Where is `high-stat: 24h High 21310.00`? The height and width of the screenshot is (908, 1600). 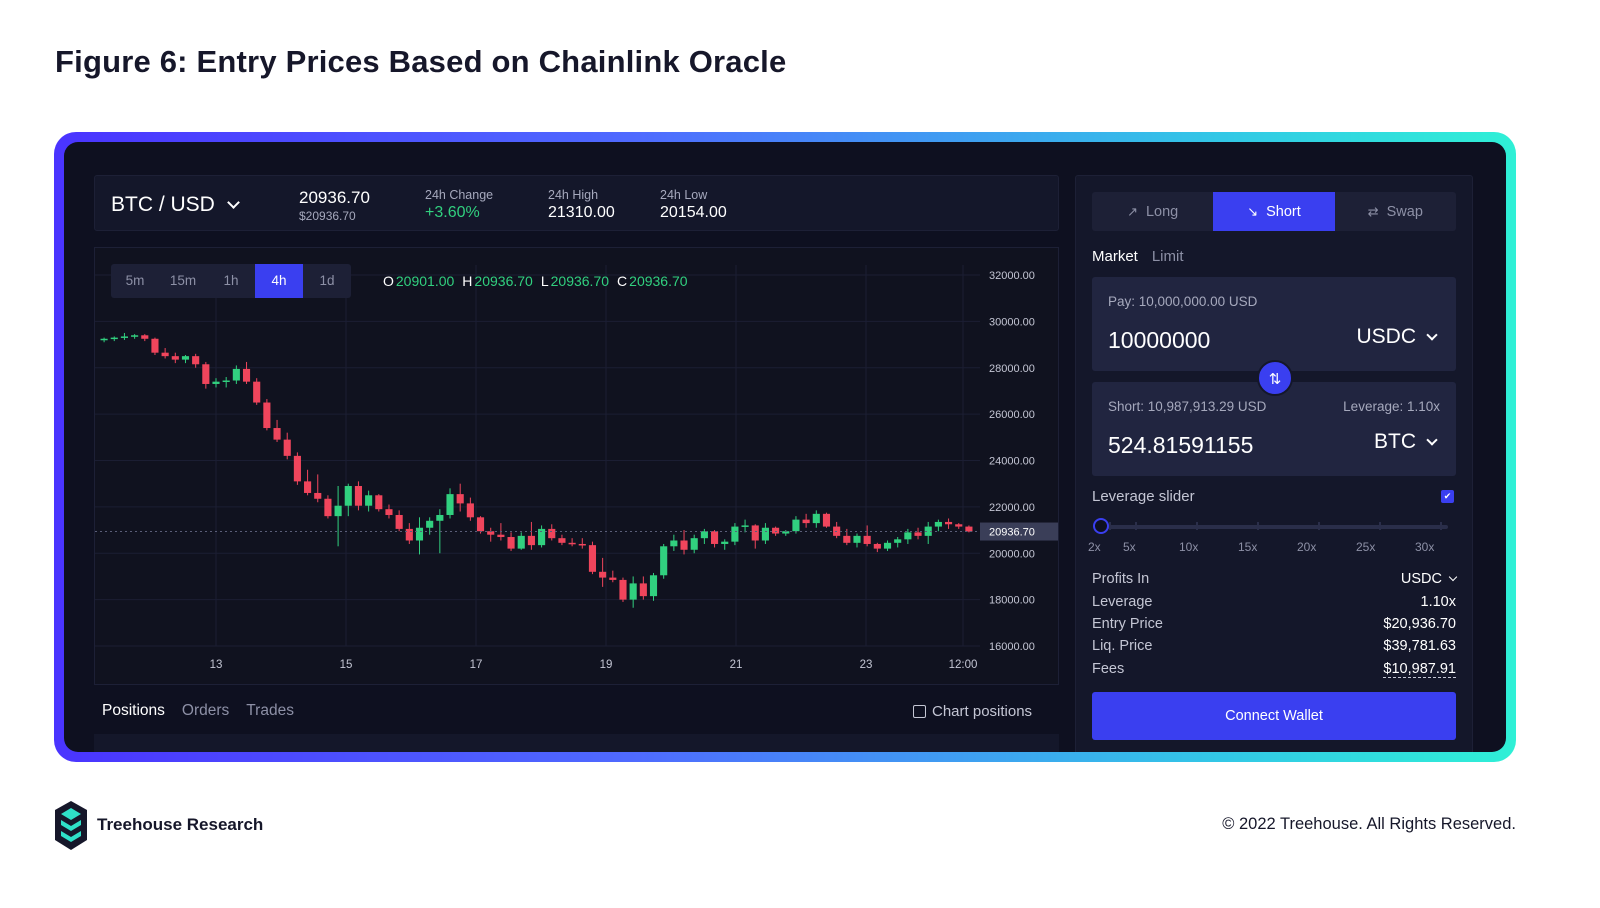
high-stat: 24h High 21310.00 is located at coordinates (581, 205).